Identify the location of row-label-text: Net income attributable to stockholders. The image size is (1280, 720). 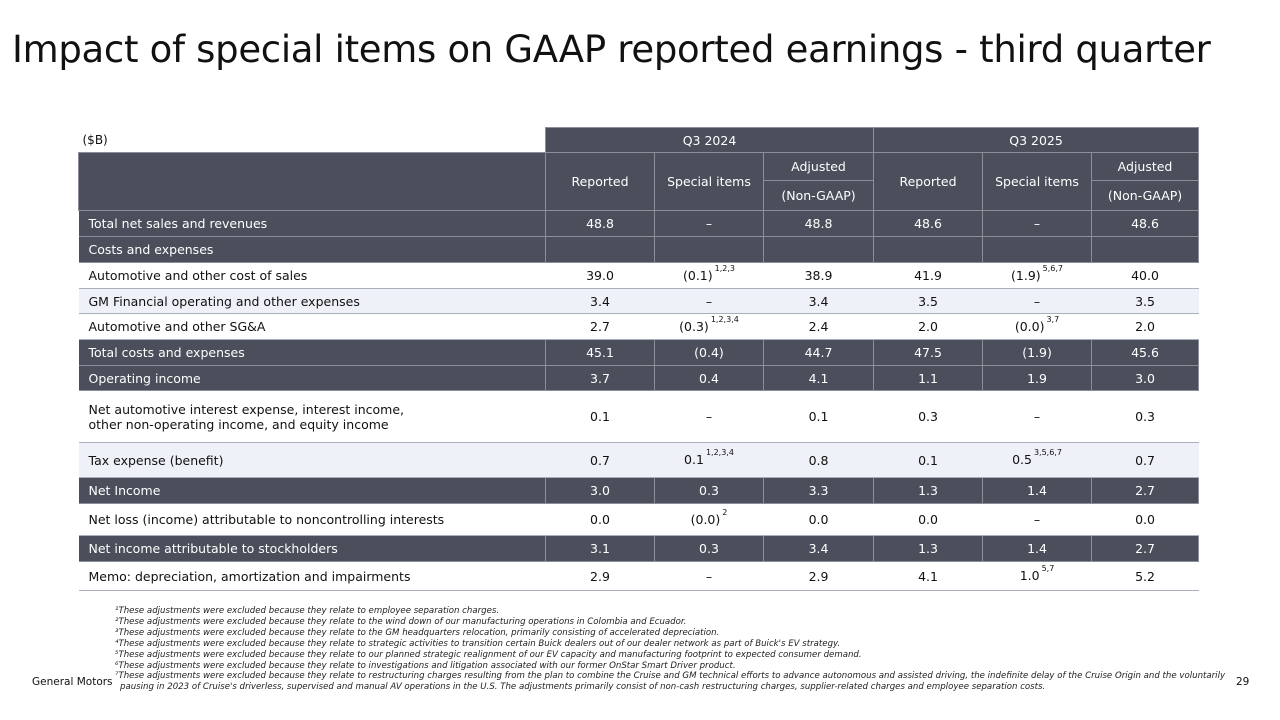
(213, 548).